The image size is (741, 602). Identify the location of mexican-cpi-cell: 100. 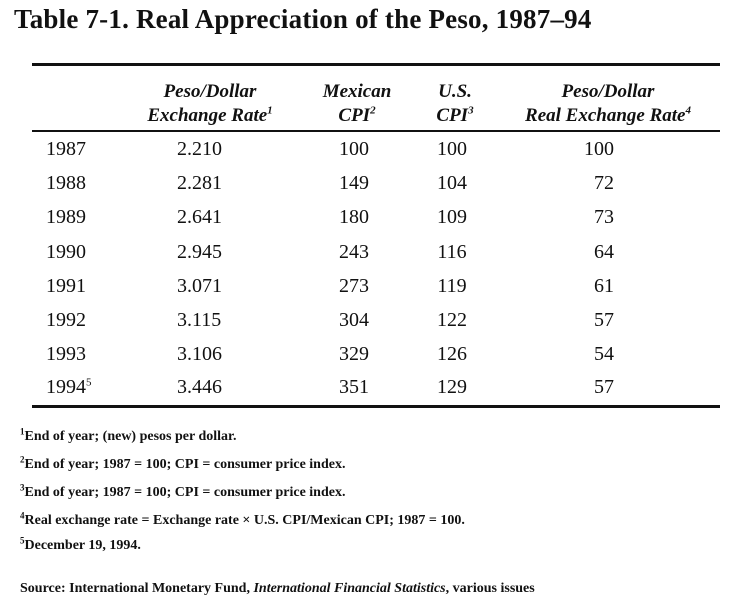
(354, 149).